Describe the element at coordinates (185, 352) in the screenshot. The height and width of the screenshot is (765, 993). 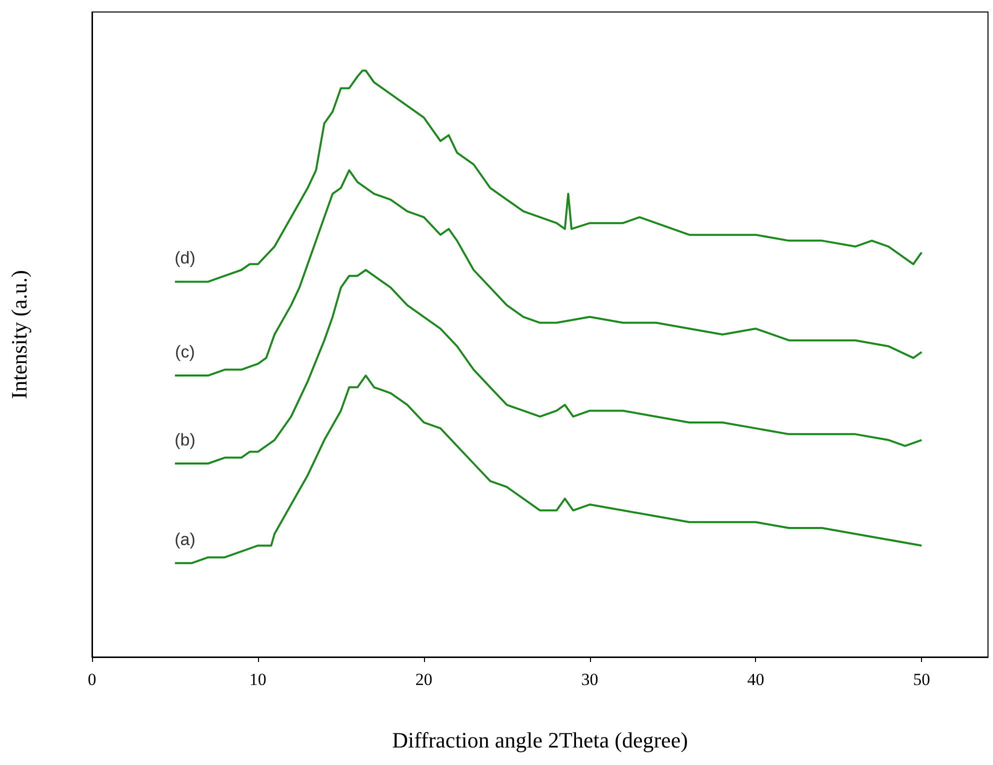
I see `series-label: (c)` at that location.